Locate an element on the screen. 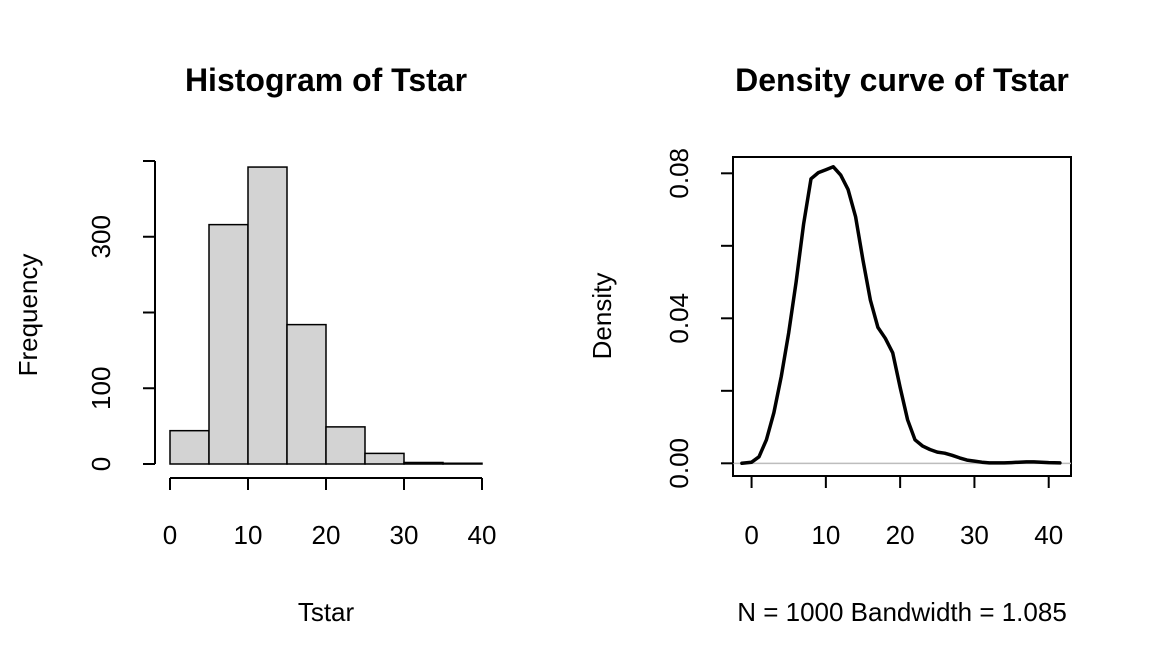  histogram-x-axis: 0 10 20 30 40 is located at coordinates (330, 514).